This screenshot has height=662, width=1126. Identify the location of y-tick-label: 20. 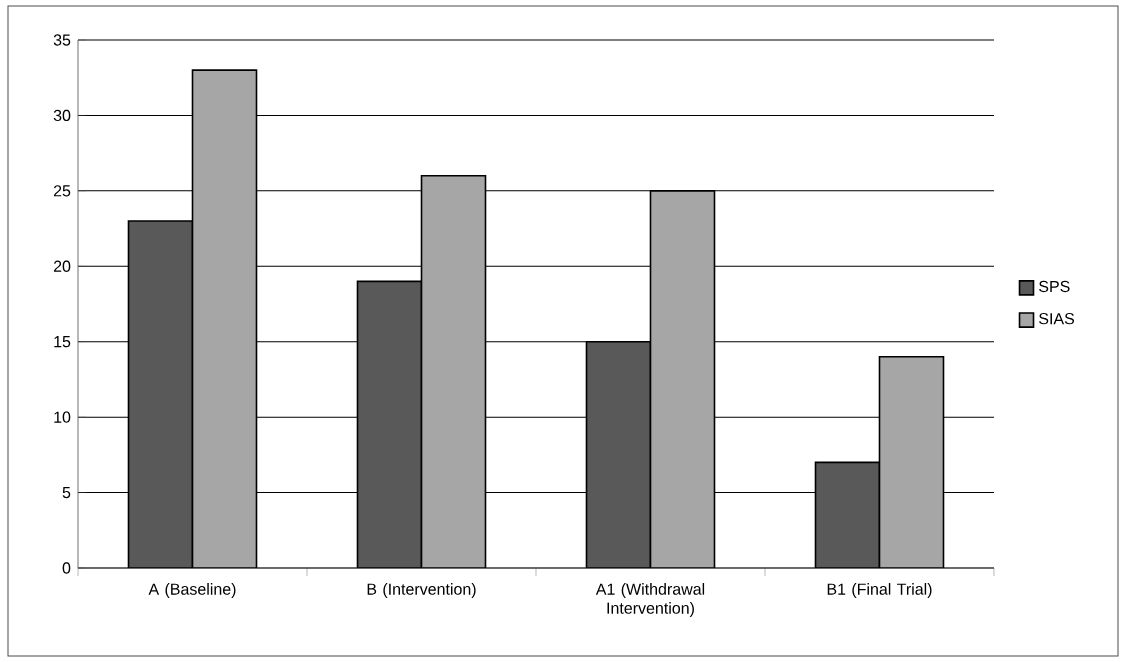
(62, 266).